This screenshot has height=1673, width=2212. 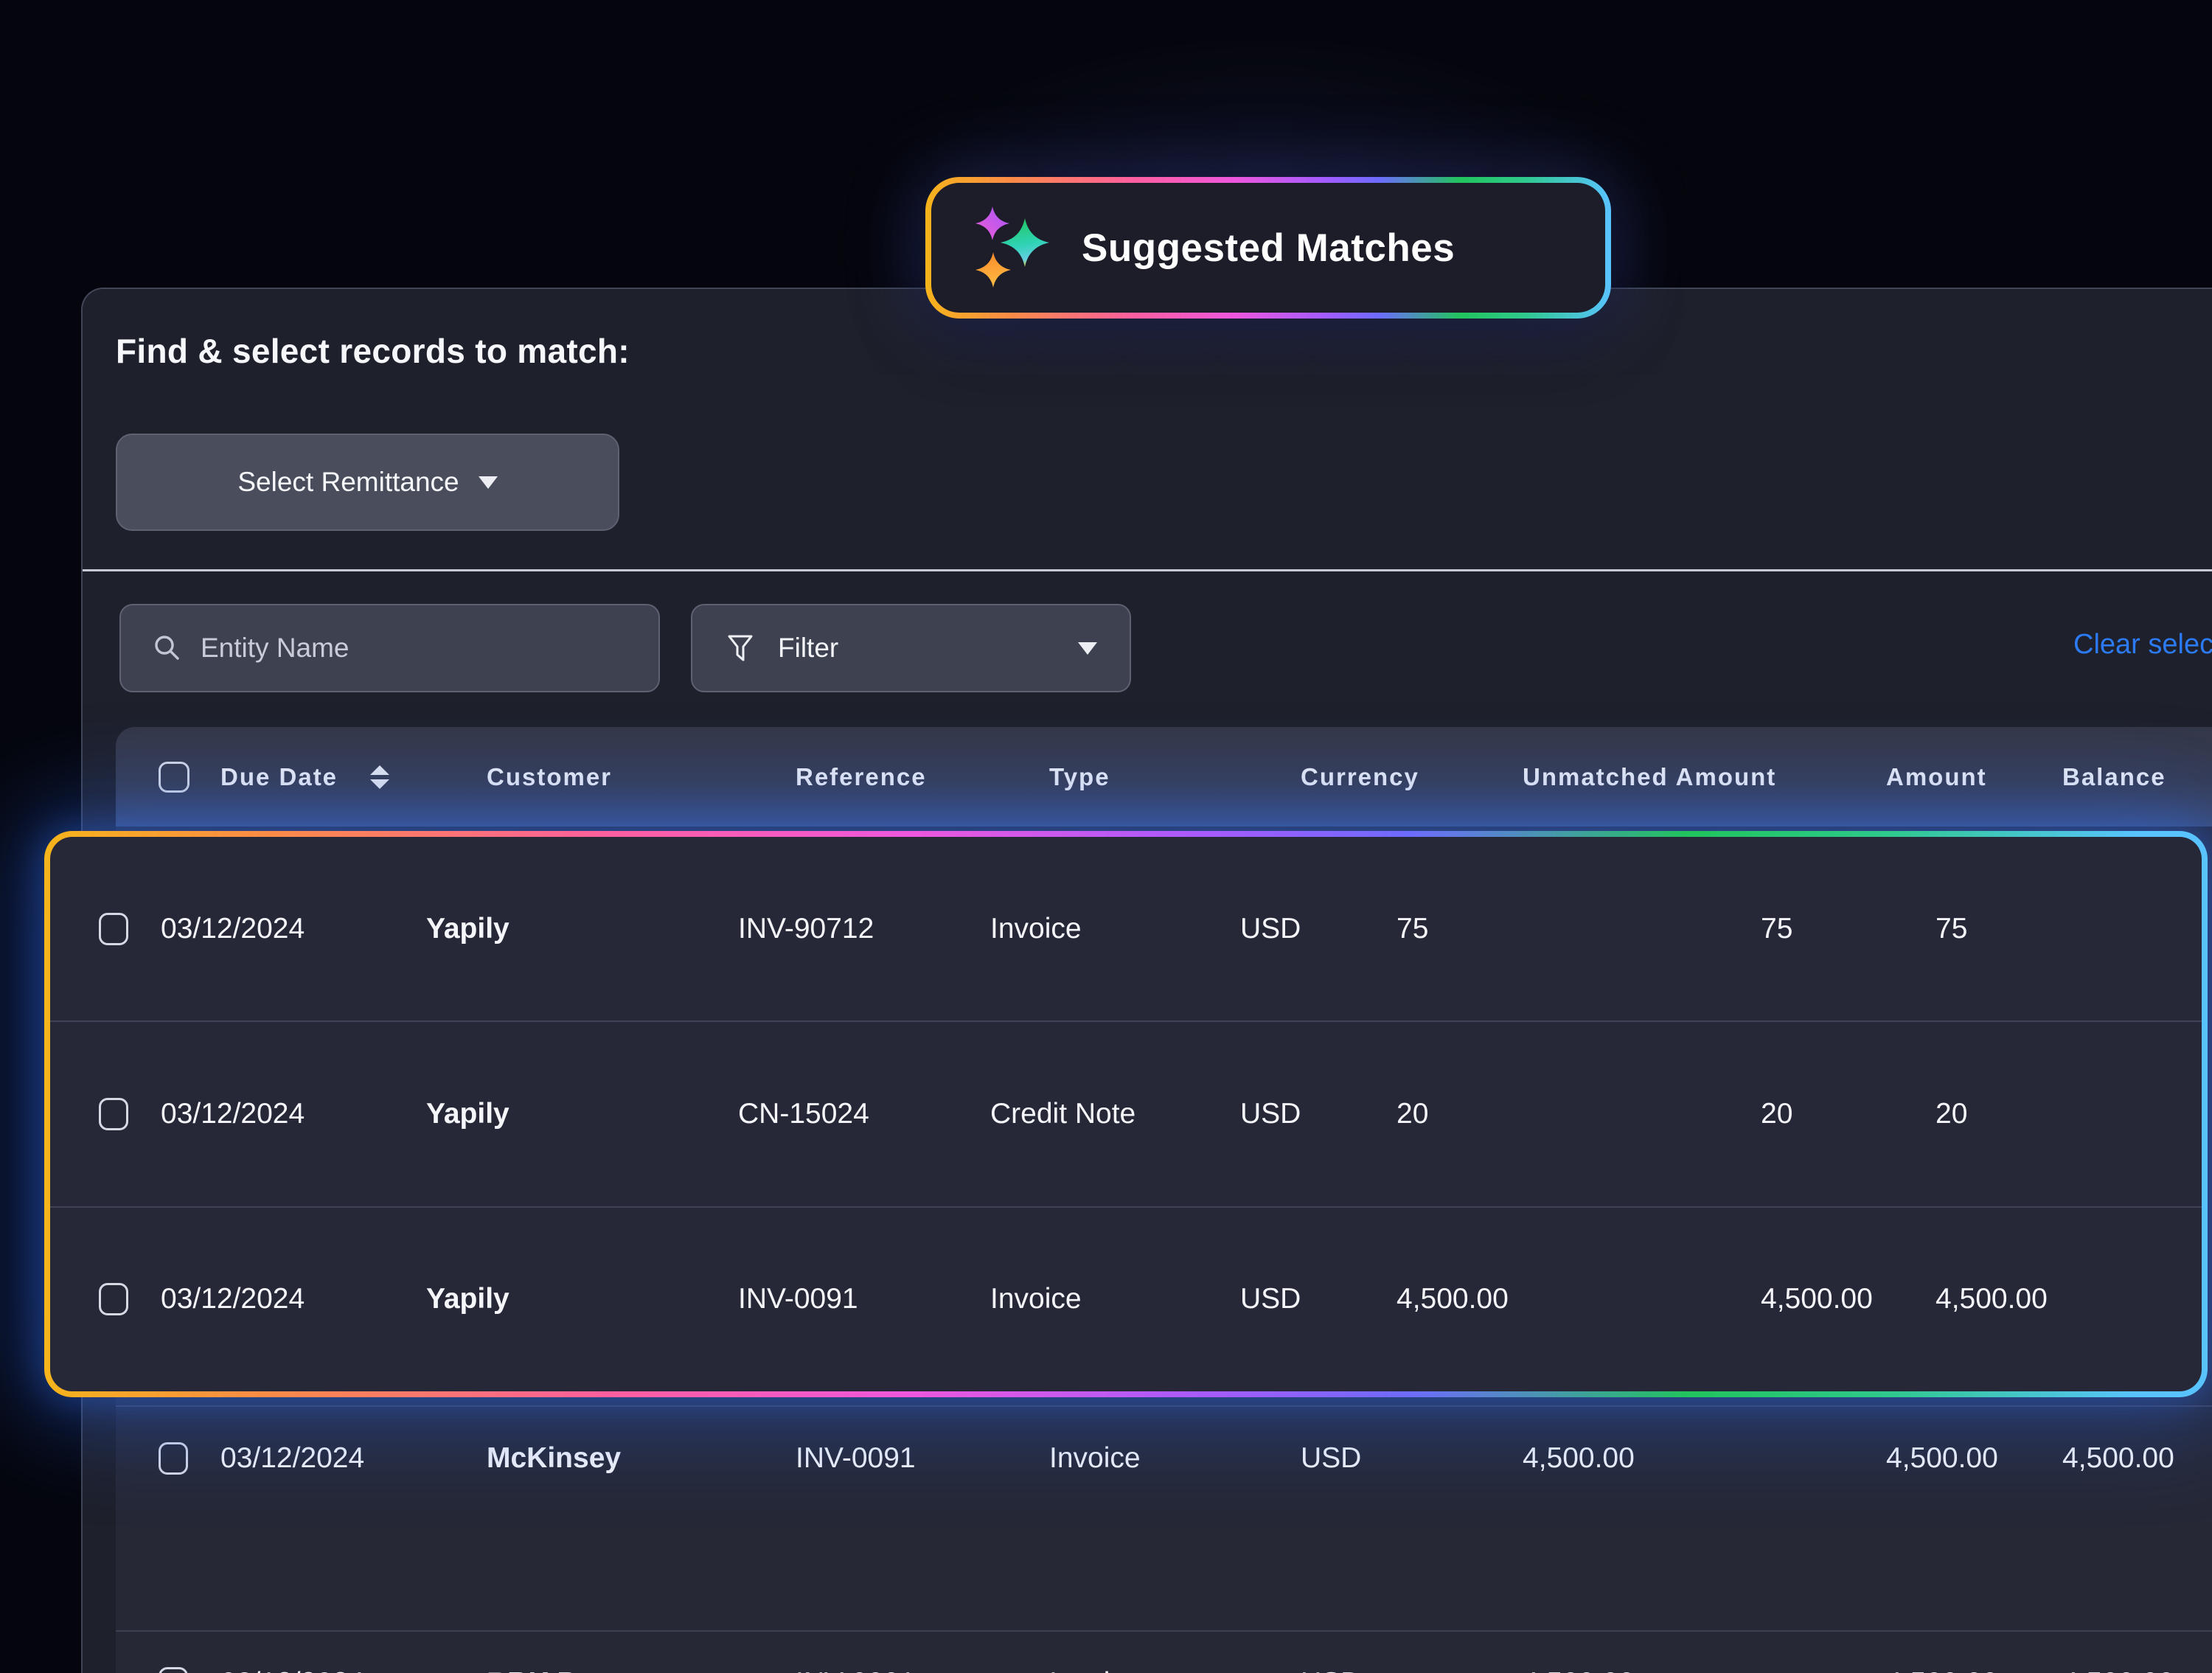 I want to click on column-header-unmatched-amount: Unmatched Amount, so click(x=1650, y=776).